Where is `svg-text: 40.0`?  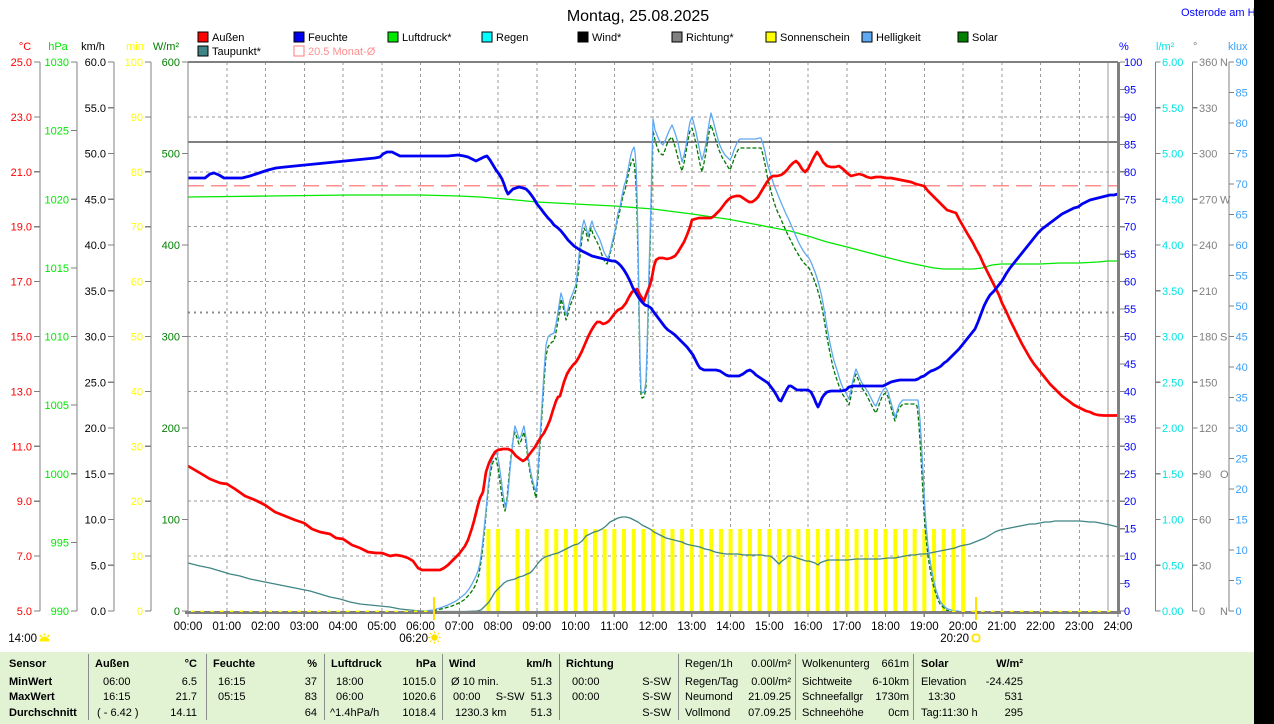
svg-text: 40.0 is located at coordinates (95, 246).